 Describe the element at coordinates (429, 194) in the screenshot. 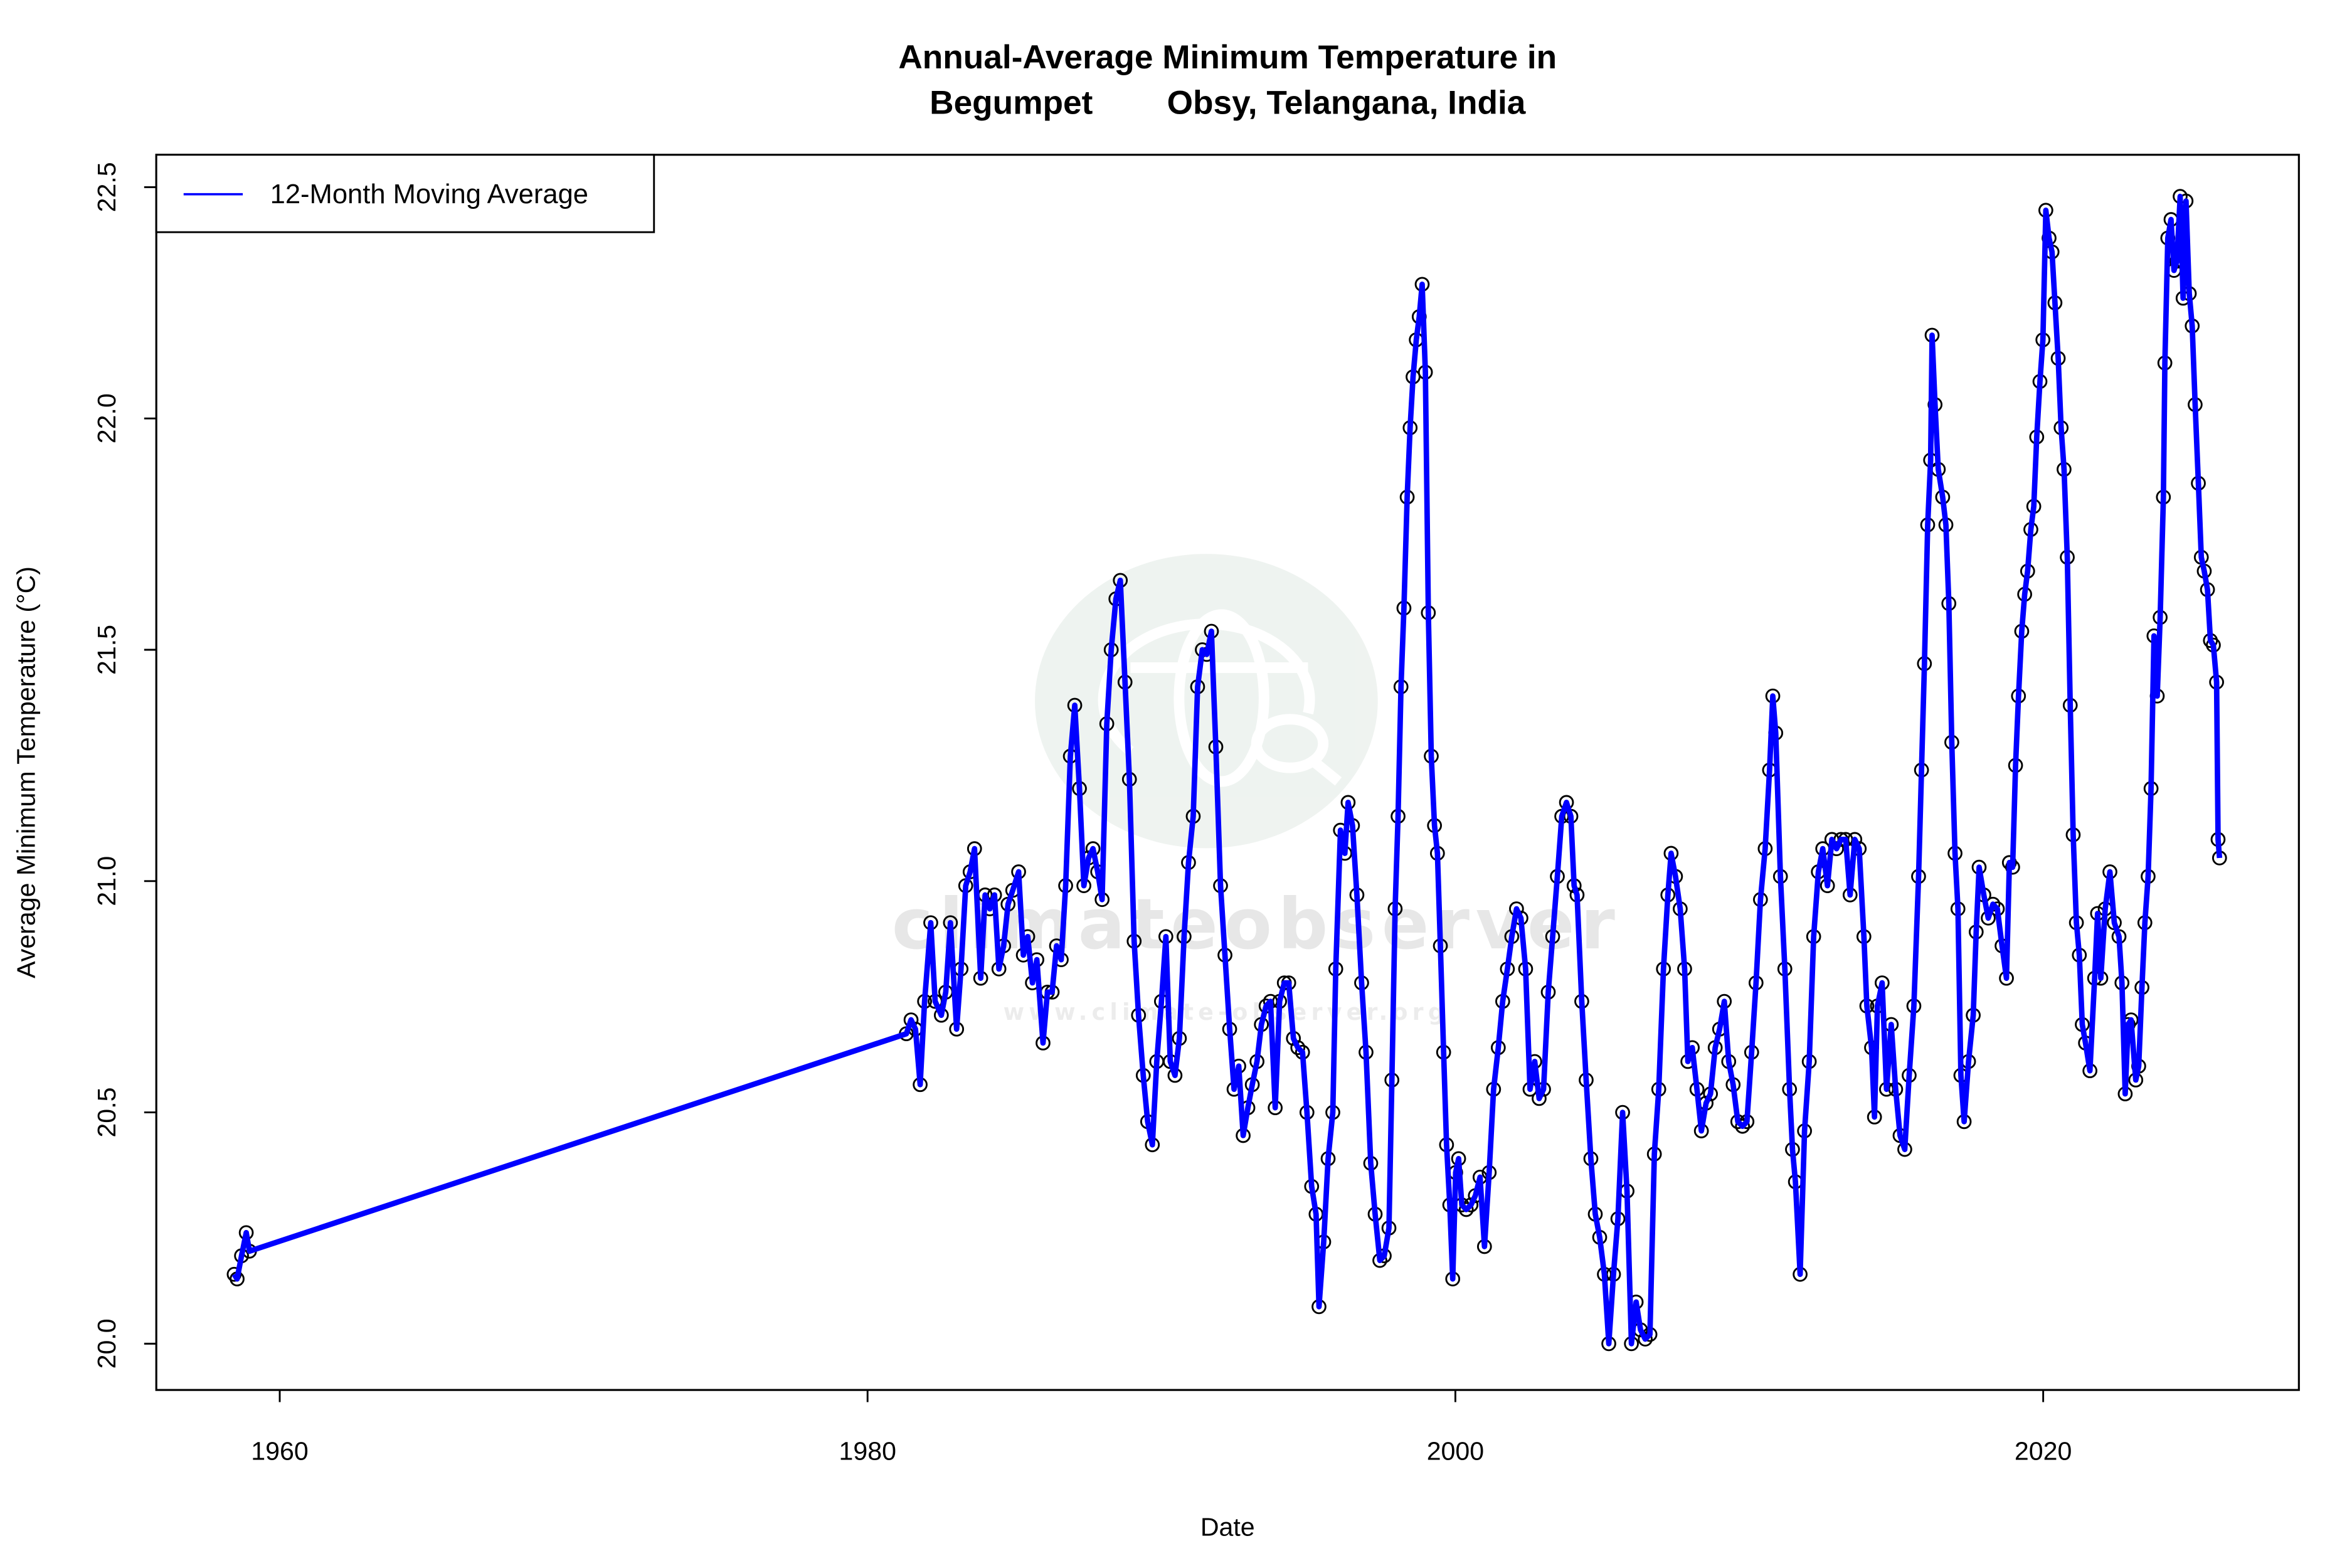

I see `legend-label: 12-Month Moving Average` at that location.